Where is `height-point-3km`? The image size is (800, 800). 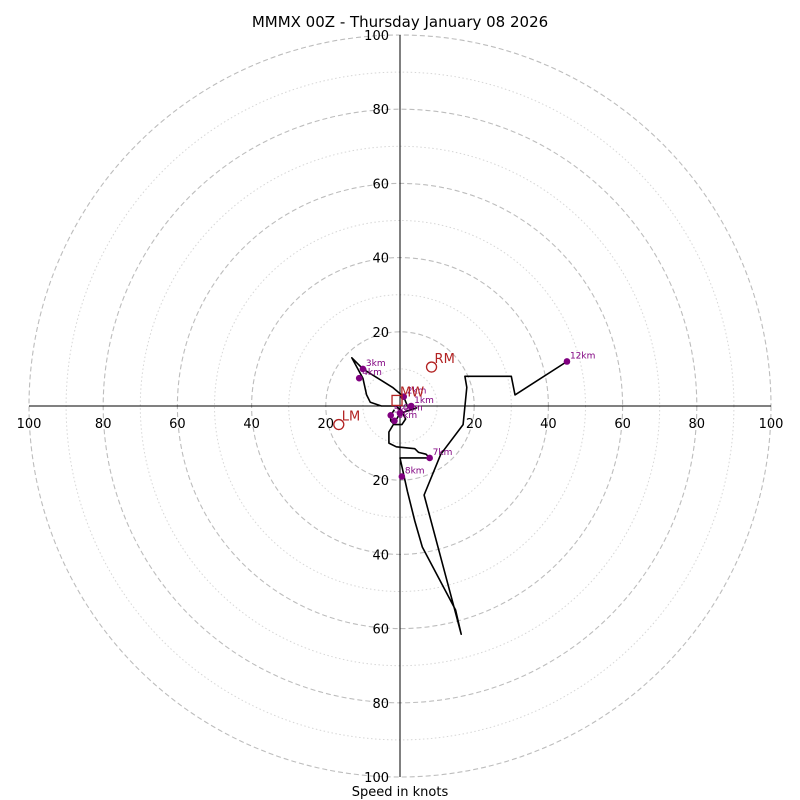 height-point-3km is located at coordinates (363, 369).